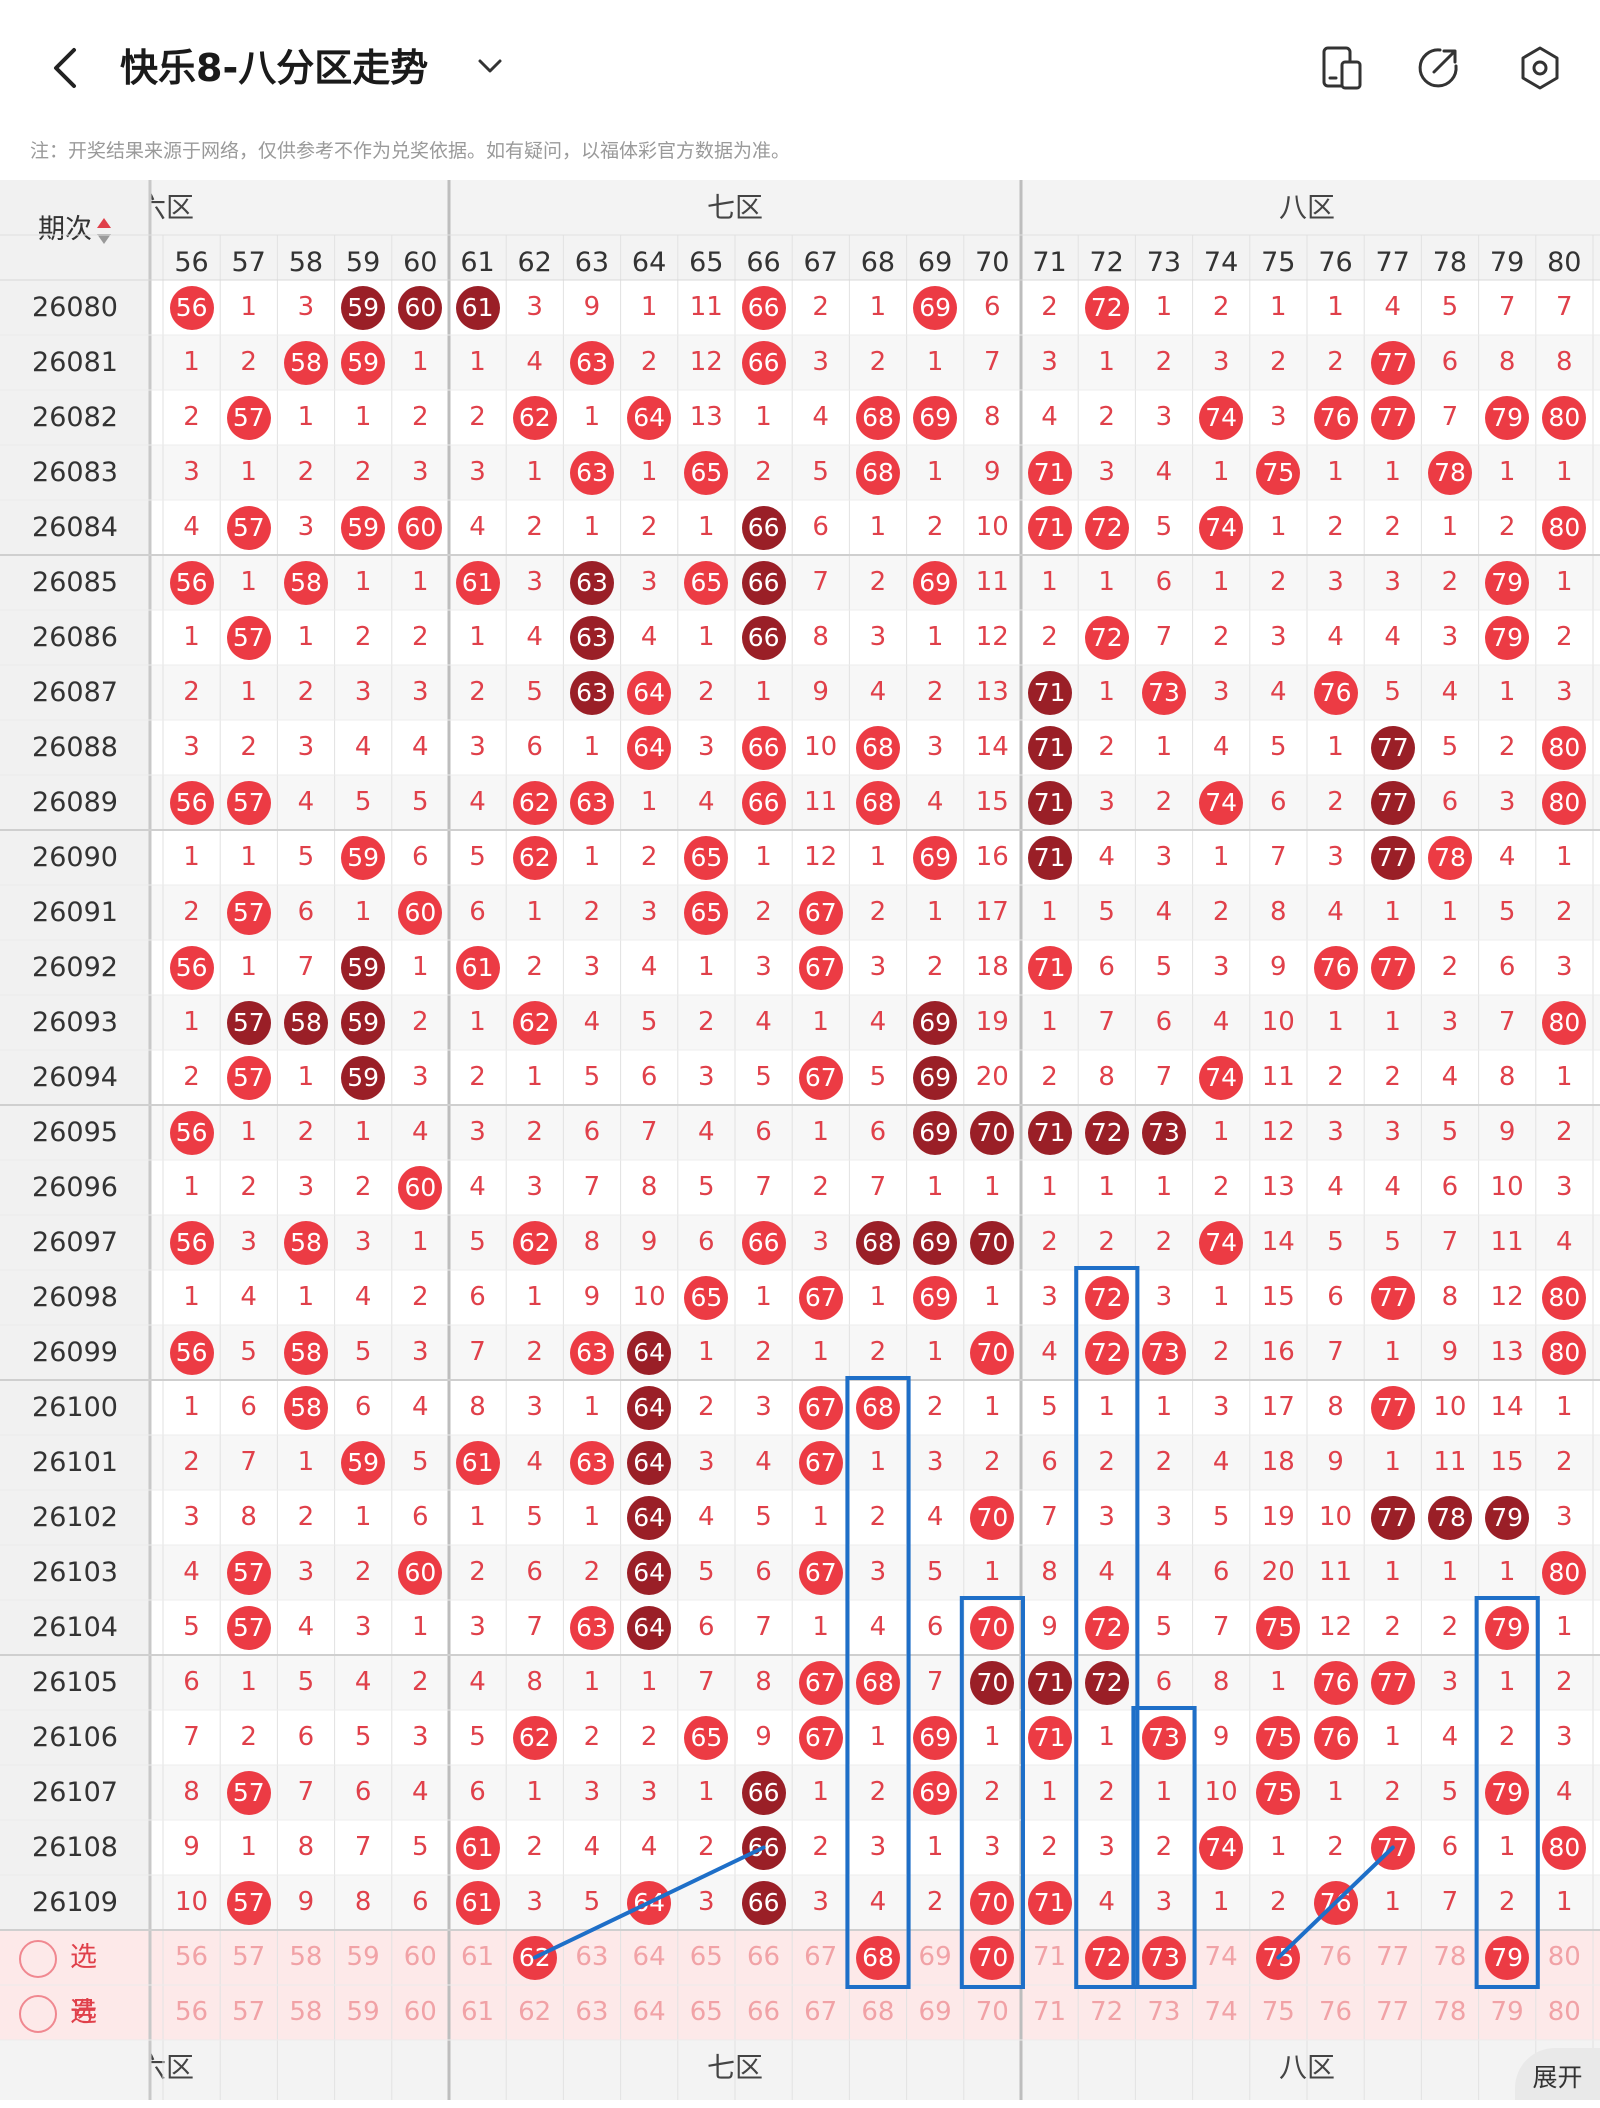 The width and height of the screenshot is (1600, 2108). I want to click on page-title: 快乐8-八分区走势, so click(274, 68).